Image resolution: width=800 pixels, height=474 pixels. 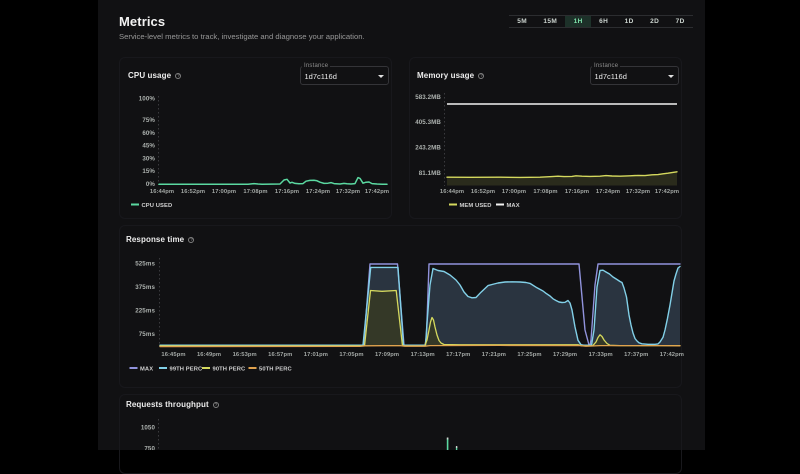 What do you see at coordinates (148, 146) in the screenshot?
I see `svg-text: 45%` at bounding box center [148, 146].